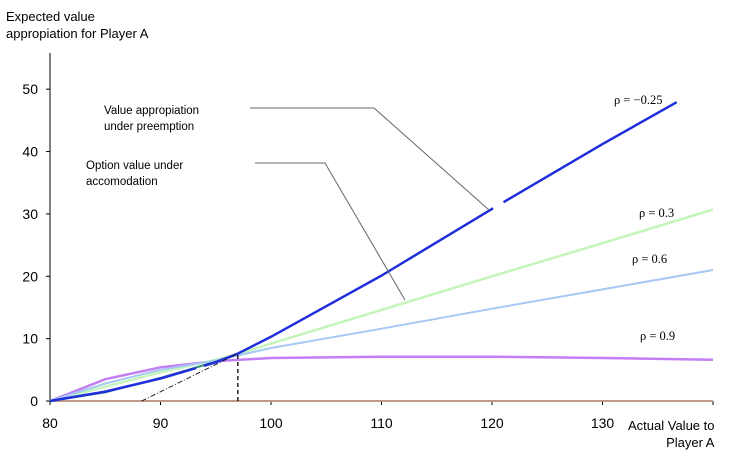  What do you see at coordinates (656, 213) in the screenshot?
I see `legend-label-rho-0.3: ρ = 0.3` at bounding box center [656, 213].